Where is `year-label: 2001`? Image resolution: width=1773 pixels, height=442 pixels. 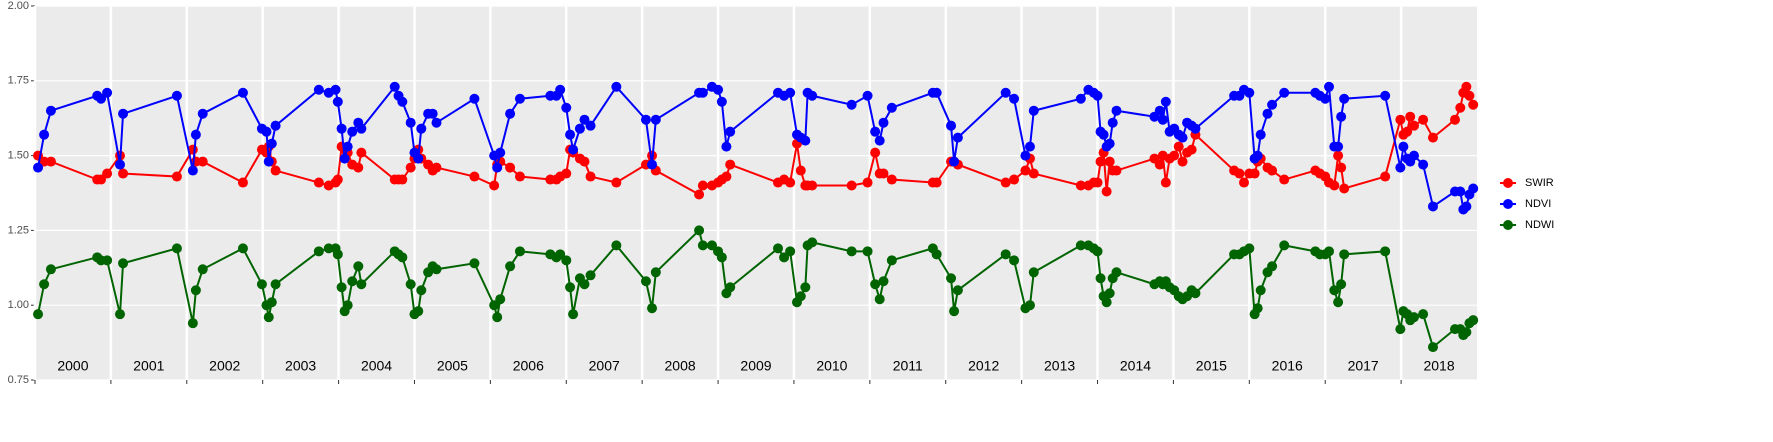
year-label: 2001 is located at coordinates (148, 366).